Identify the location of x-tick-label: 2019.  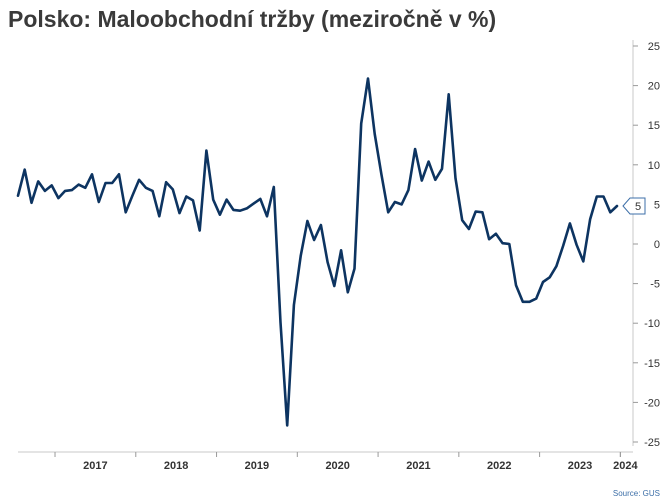
(257, 466).